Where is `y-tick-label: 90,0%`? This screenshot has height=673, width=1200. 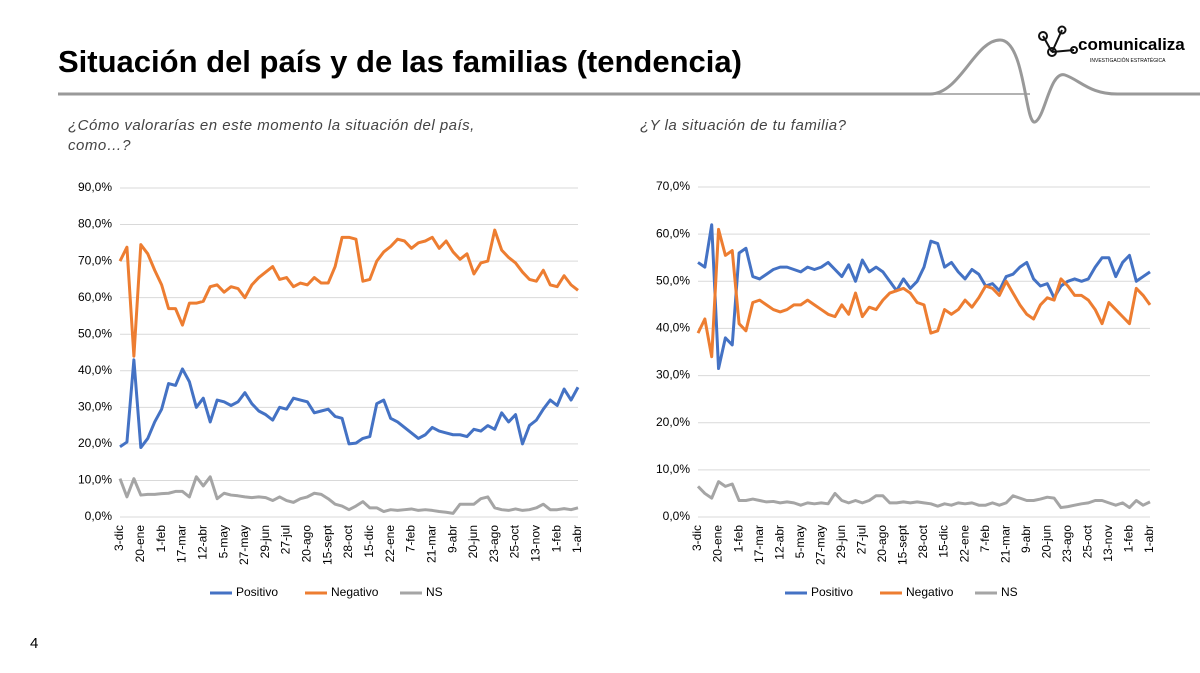
y-tick-label: 90,0% is located at coordinates (95, 187).